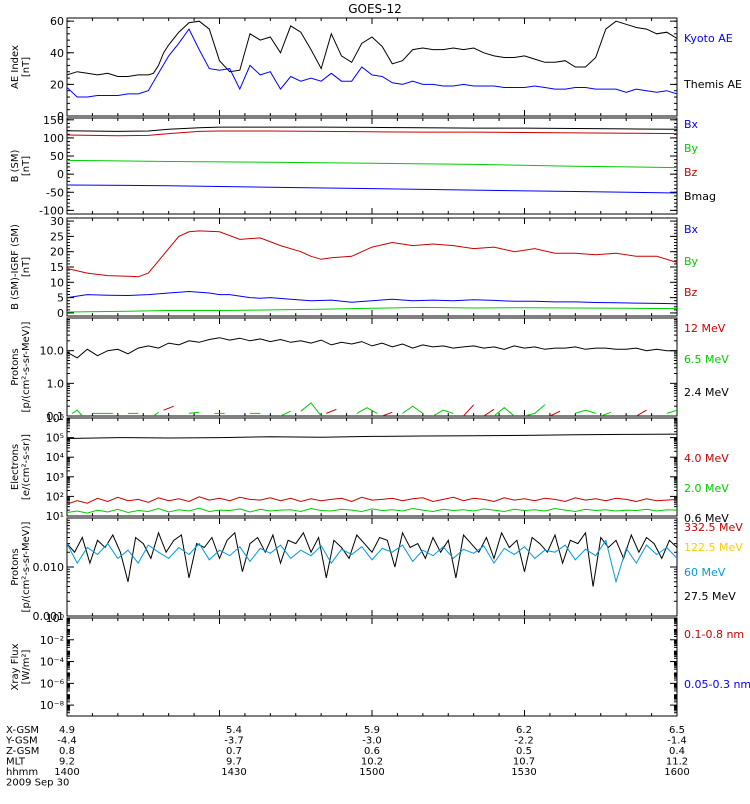 The image size is (750, 804). Describe the element at coordinates (56, 416) in the screenshot. I see `y-tick-label: 0.1` at that location.